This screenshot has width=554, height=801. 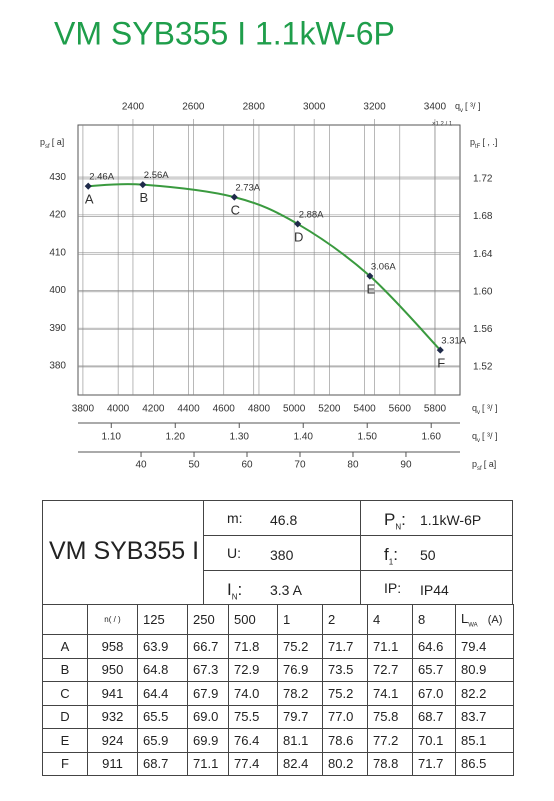 What do you see at coordinates (345, 740) in the screenshot?
I see `table-cell: 78.6` at bounding box center [345, 740].